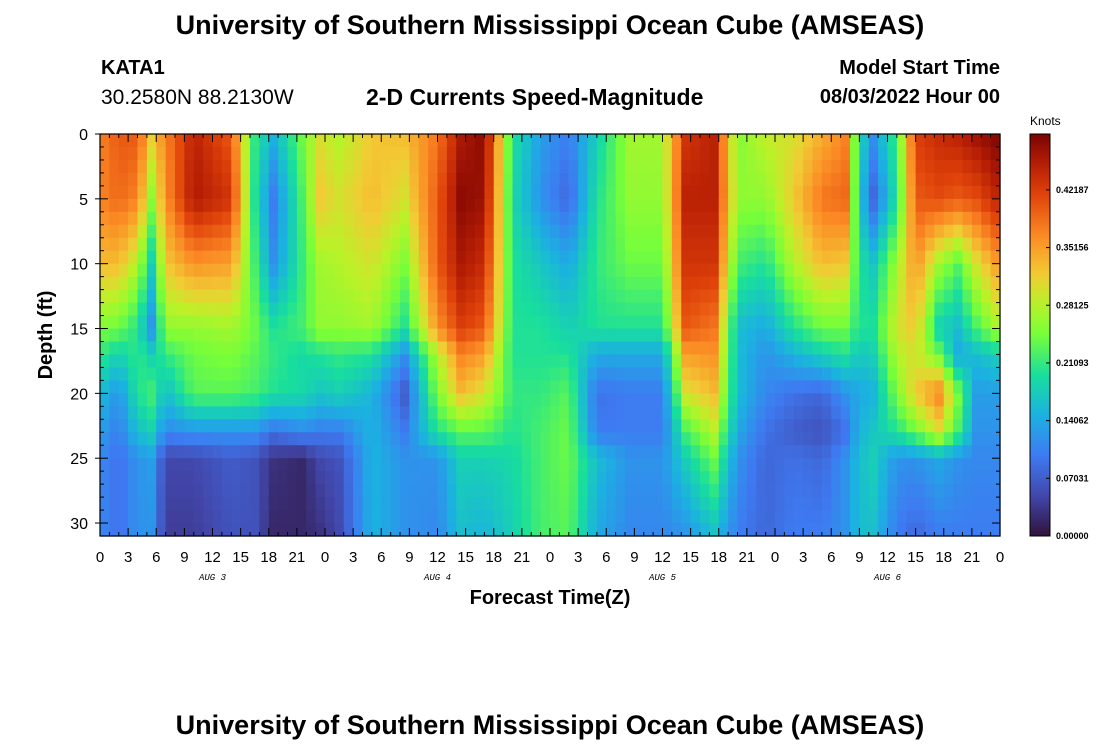  I want to click on x-axis-label: Forecast Time(Z), so click(550, 598).